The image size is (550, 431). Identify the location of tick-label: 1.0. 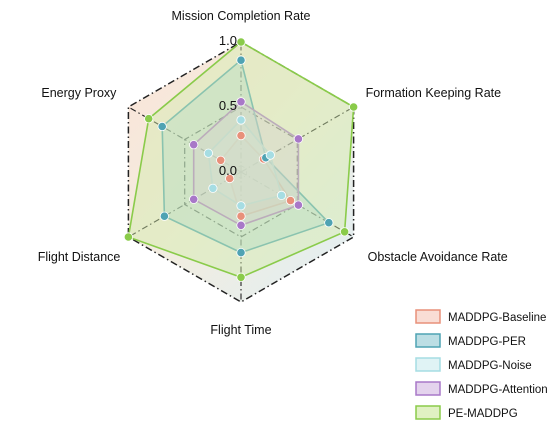
(228, 40).